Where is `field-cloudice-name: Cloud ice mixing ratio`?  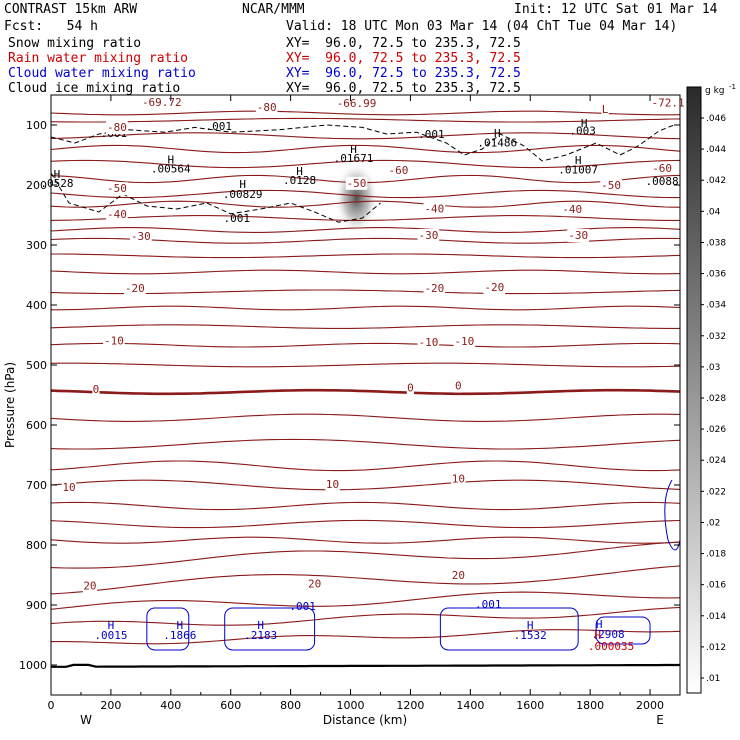
field-cloudice-name: Cloud ice mixing ratio is located at coordinates (94, 88).